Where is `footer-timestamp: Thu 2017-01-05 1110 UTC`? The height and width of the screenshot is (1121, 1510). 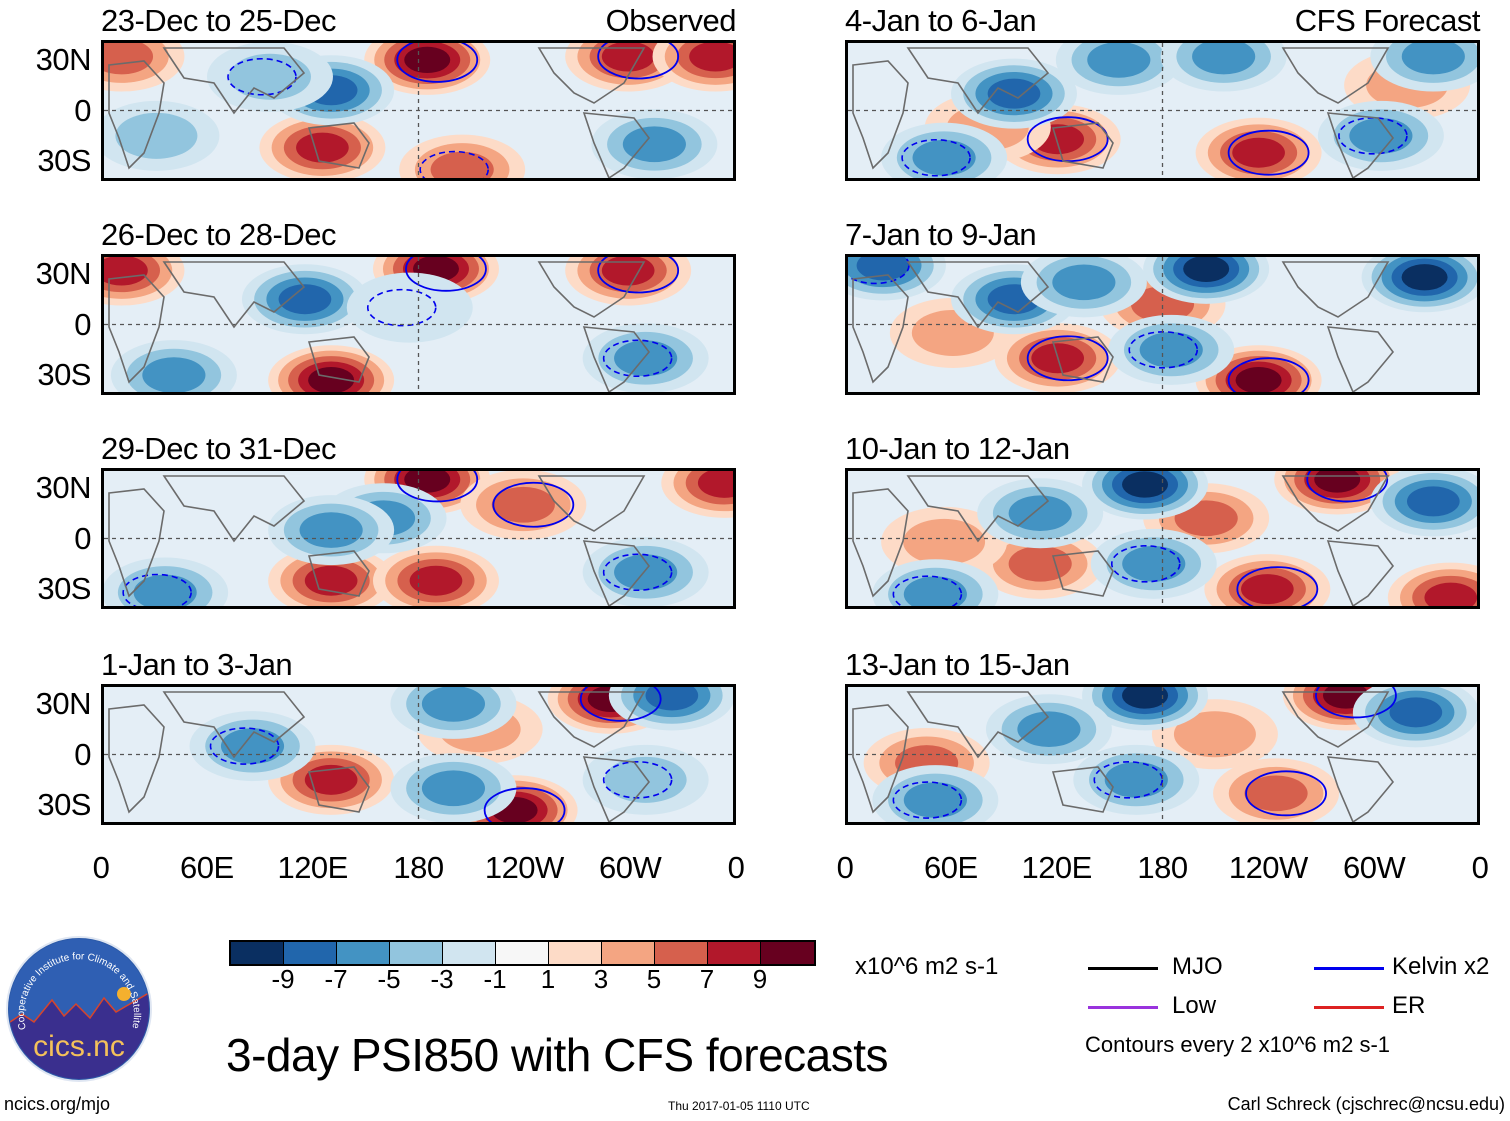
footer-timestamp: Thu 2017-01-05 1110 UTC is located at coordinates (739, 1106).